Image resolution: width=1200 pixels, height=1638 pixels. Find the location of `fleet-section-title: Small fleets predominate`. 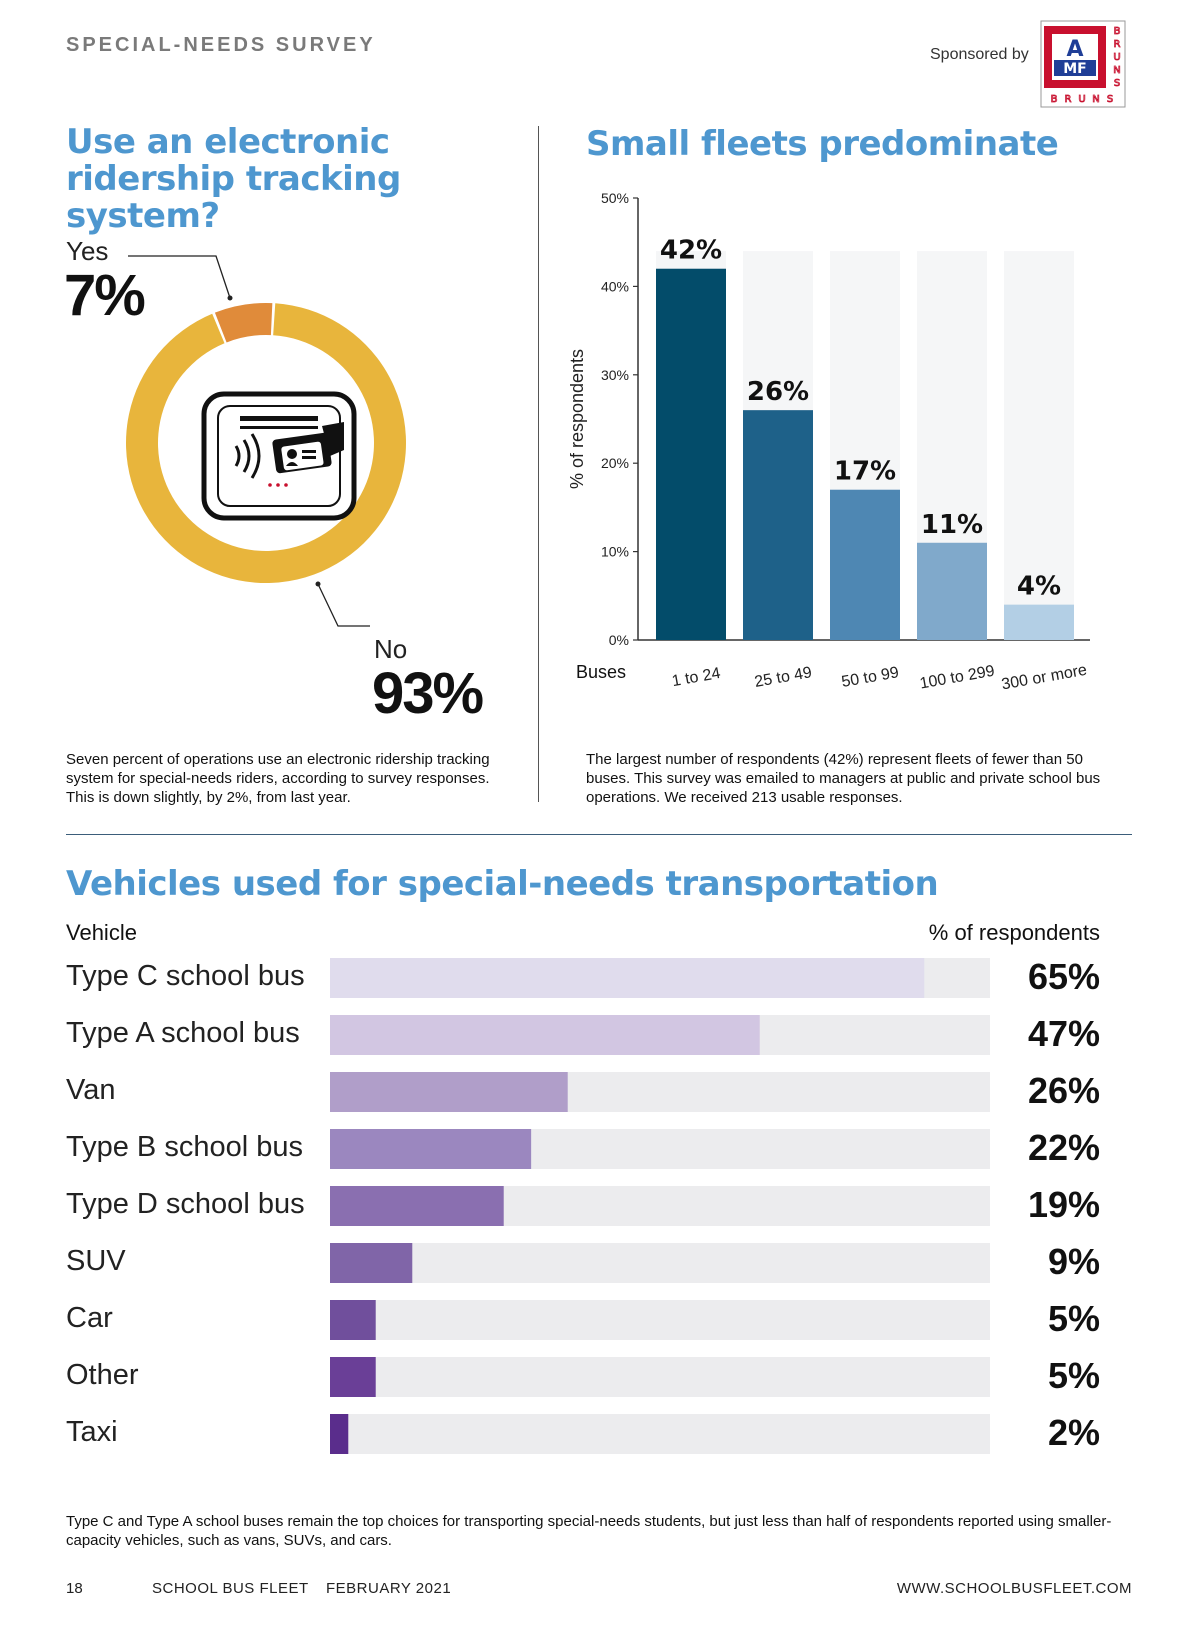

fleet-section-title: Small fleets predominate is located at coordinates (822, 144).